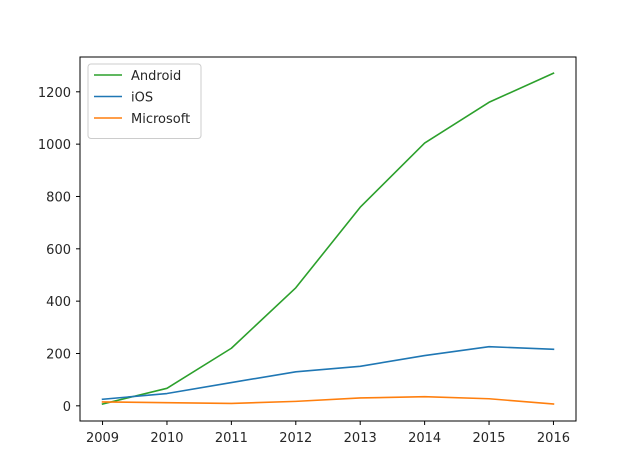 This screenshot has width=640, height=473. I want to click on x-axis: 2009 2010 2011 2012 2013 2014 2015 2016, so click(328, 433).